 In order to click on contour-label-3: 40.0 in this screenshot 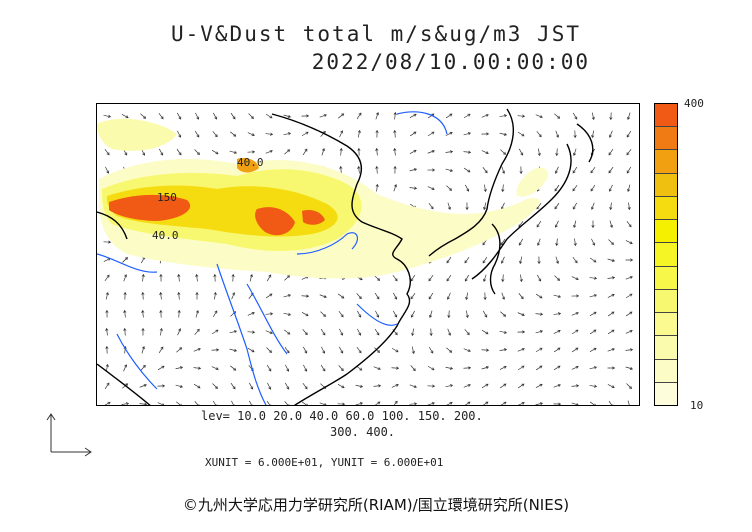, I will do `click(165, 235)`.